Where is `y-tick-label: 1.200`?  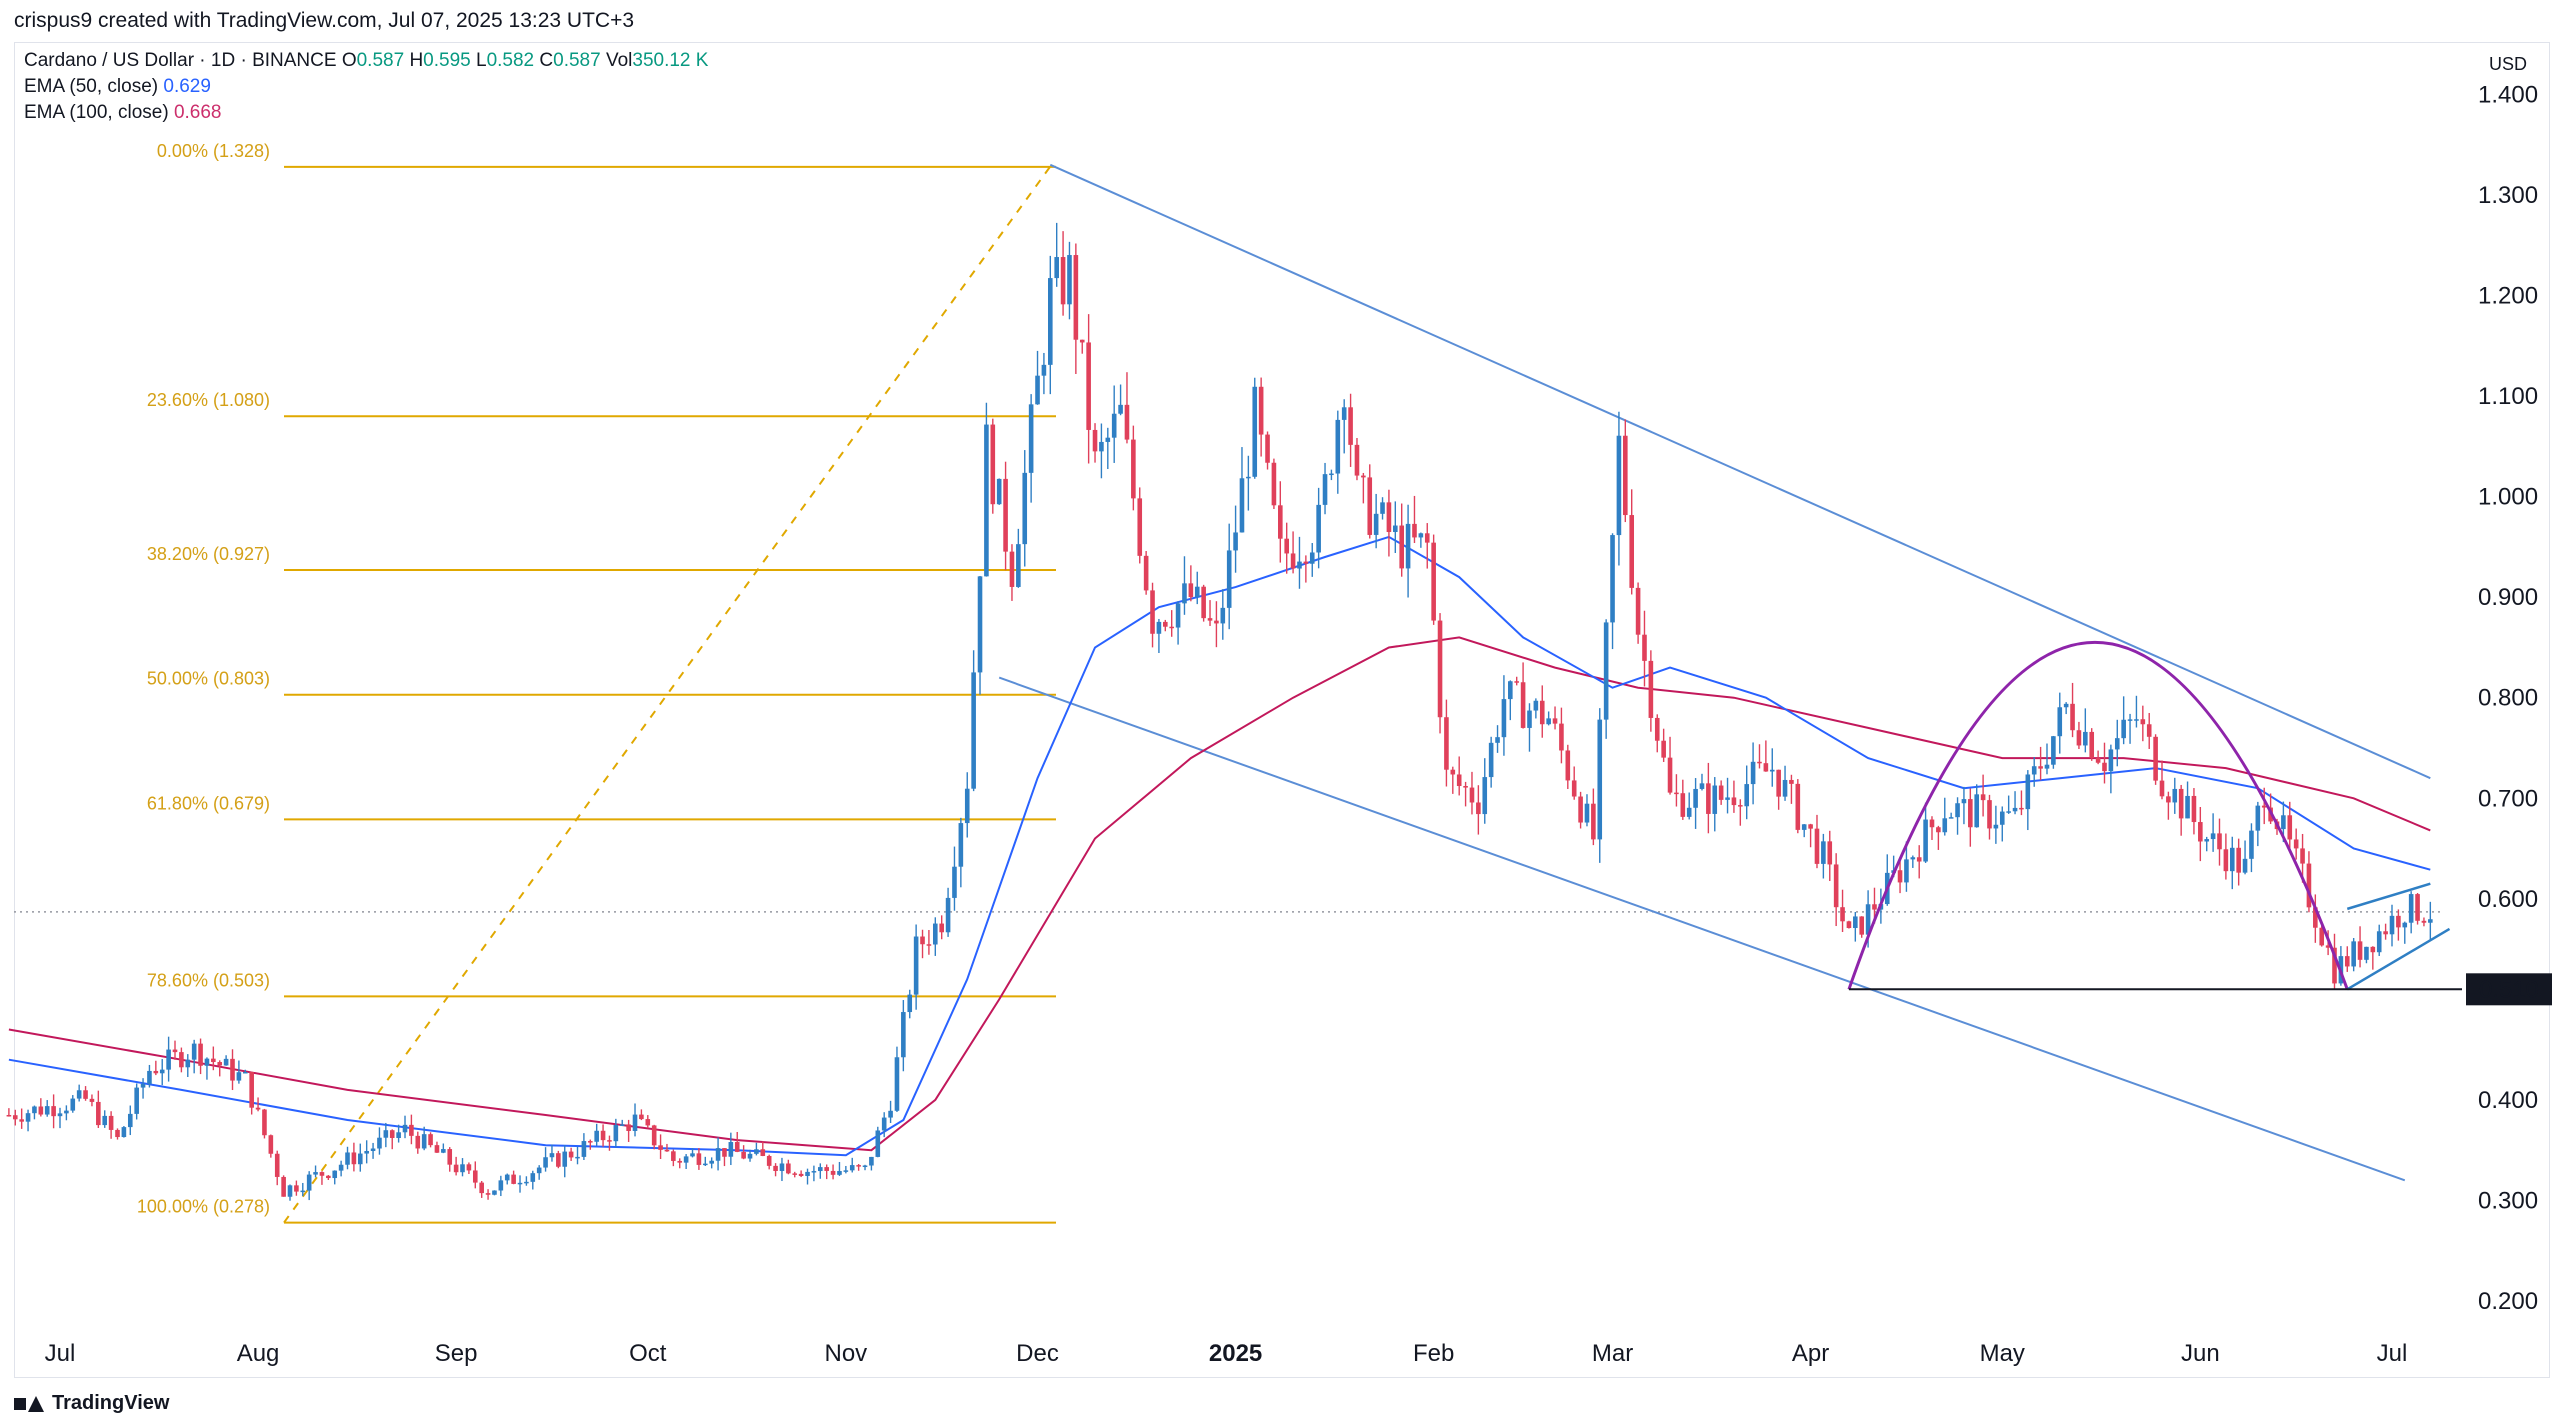
y-tick-label: 1.200 is located at coordinates (2508, 296).